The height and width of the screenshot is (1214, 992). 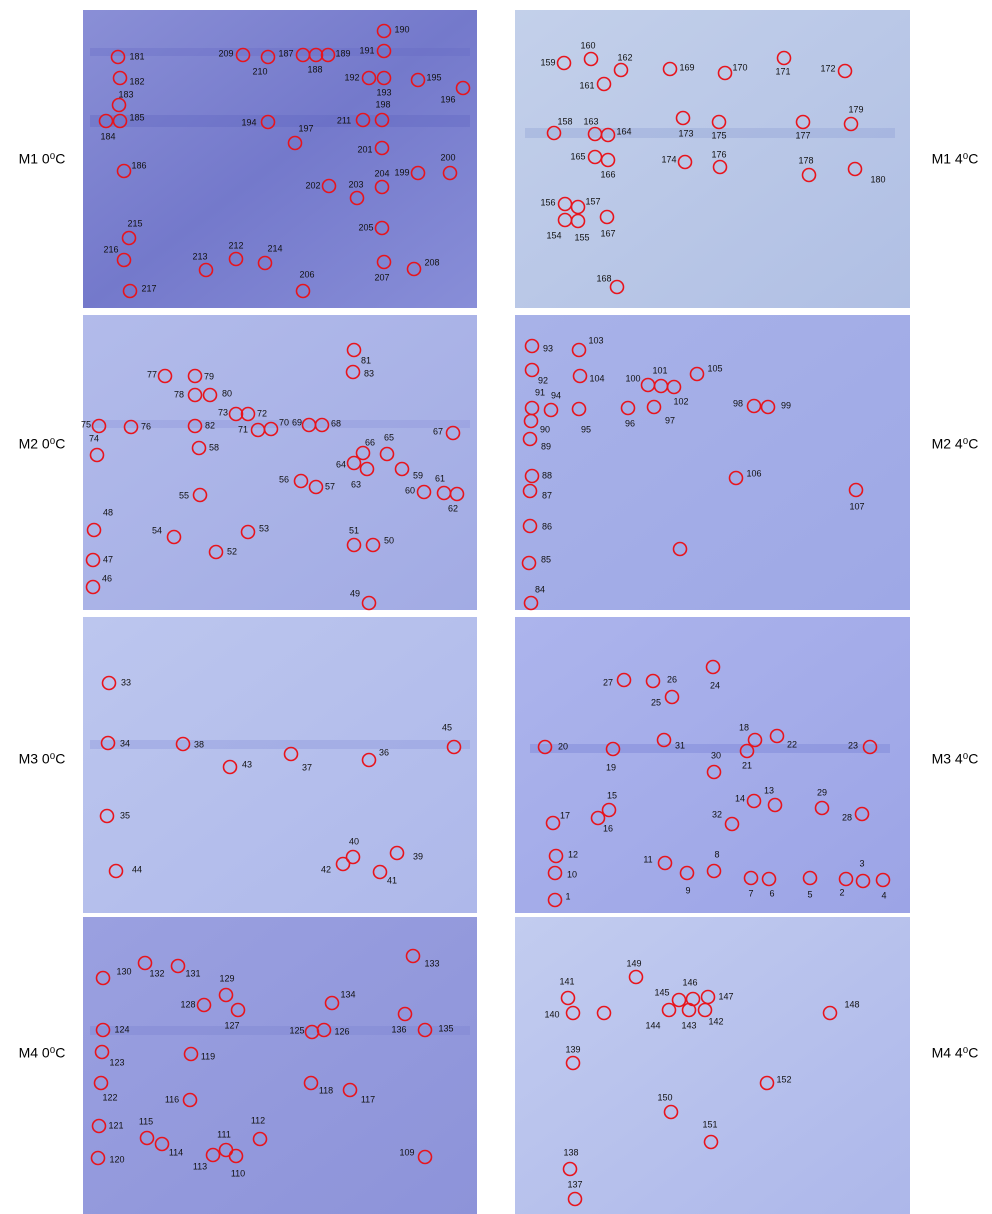 I want to click on spot-label: 134, so click(x=347, y=994).